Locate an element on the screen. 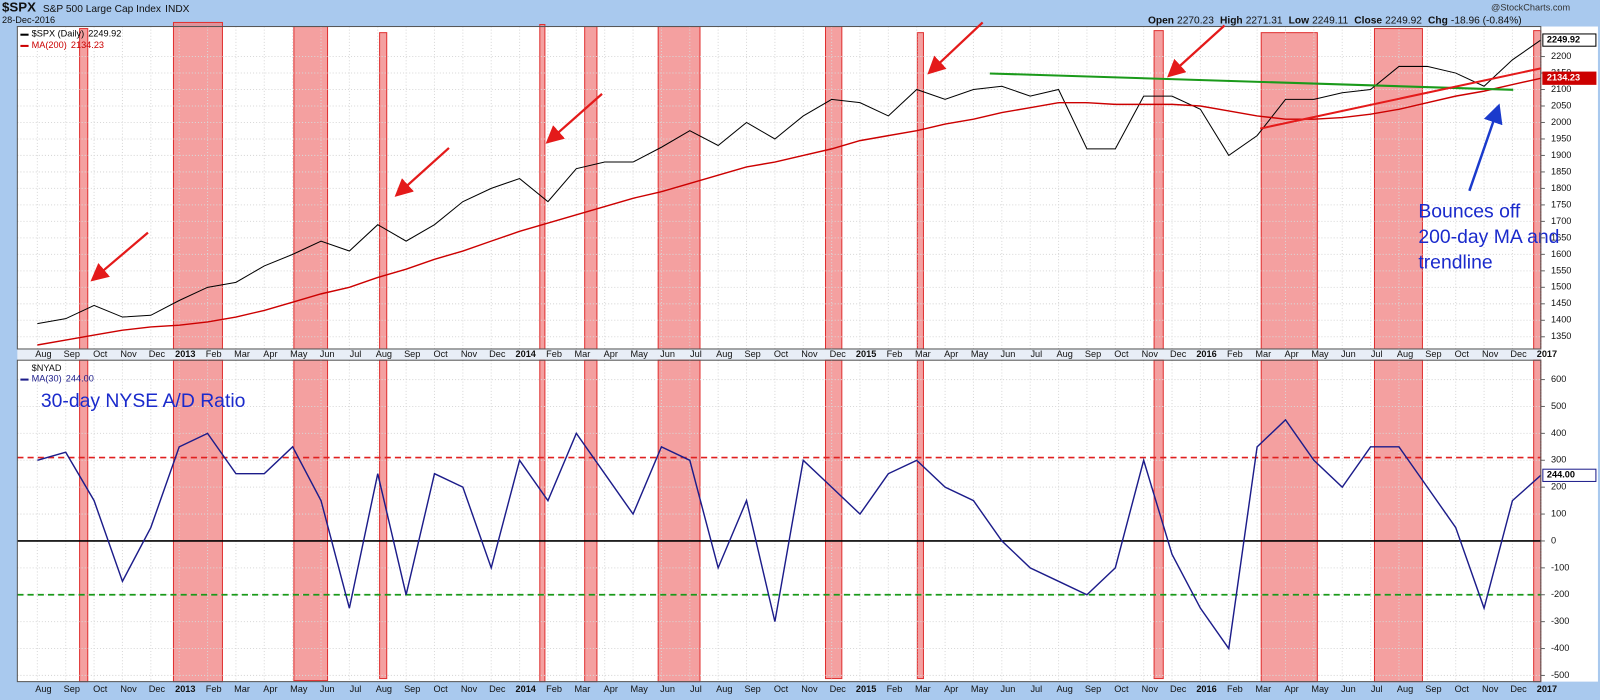 This screenshot has width=1600, height=700. annotation: 30-day NYSE A/D Ratio is located at coordinates (143, 401).